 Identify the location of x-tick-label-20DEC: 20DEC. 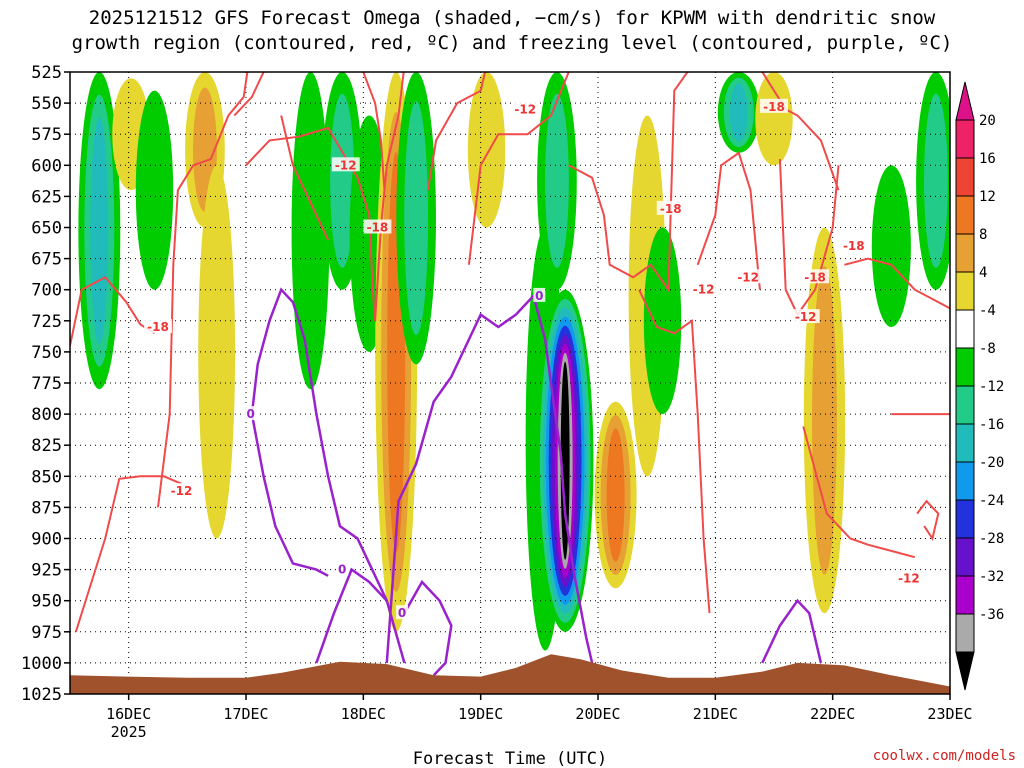
(597, 714).